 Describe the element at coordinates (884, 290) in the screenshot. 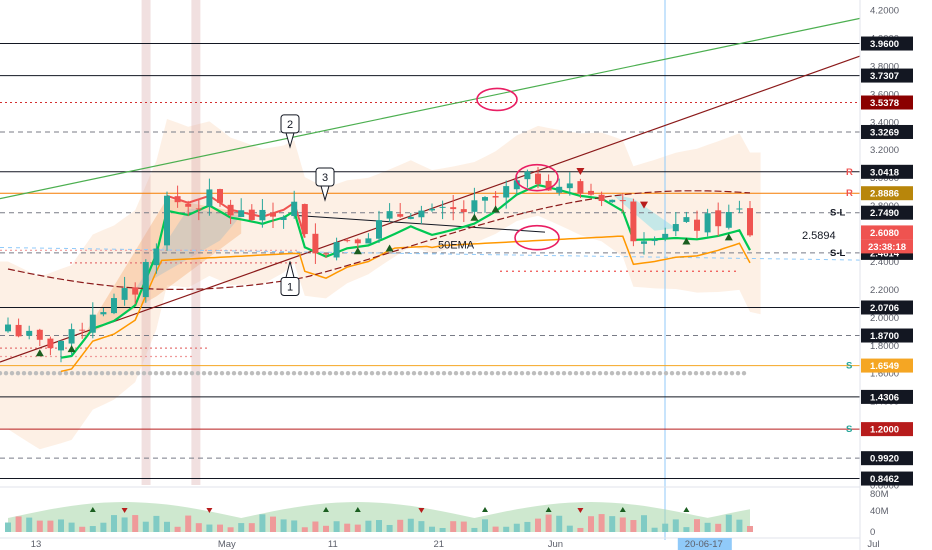

I see `price-tick-label: 2.2000` at that location.